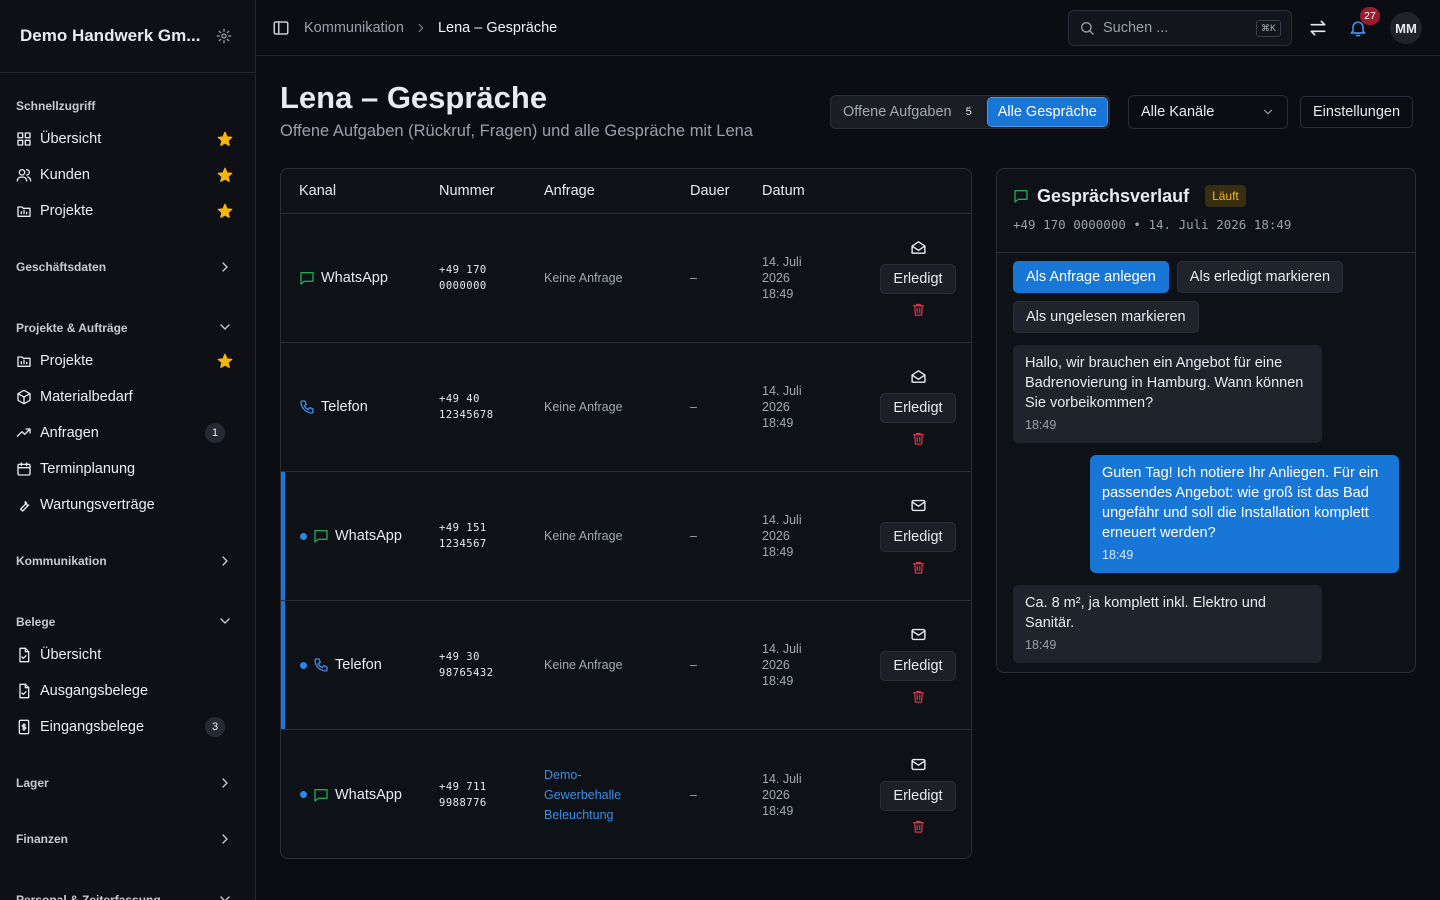 The image size is (1440, 900). I want to click on panel-action: Als ungelesen markieren, so click(1106, 317).